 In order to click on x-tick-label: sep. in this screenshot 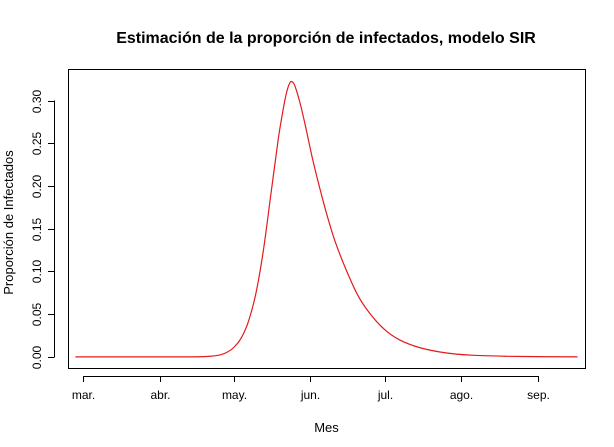, I will do `click(538, 395)`.